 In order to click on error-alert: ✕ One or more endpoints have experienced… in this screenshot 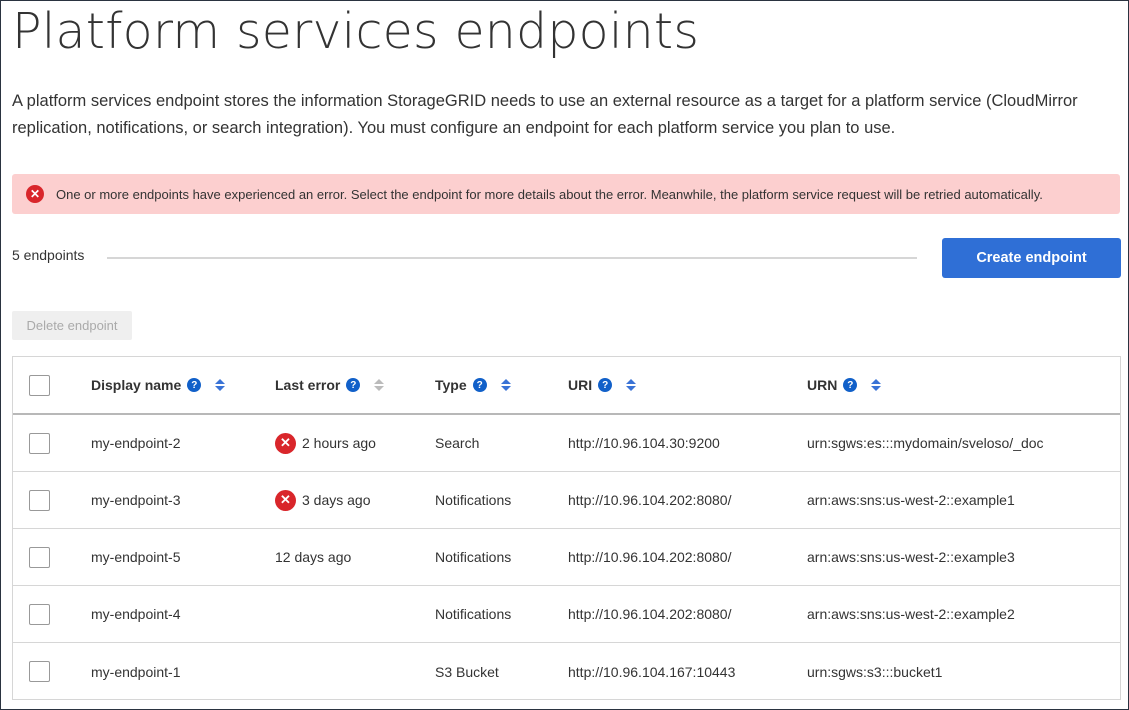, I will do `click(566, 194)`.